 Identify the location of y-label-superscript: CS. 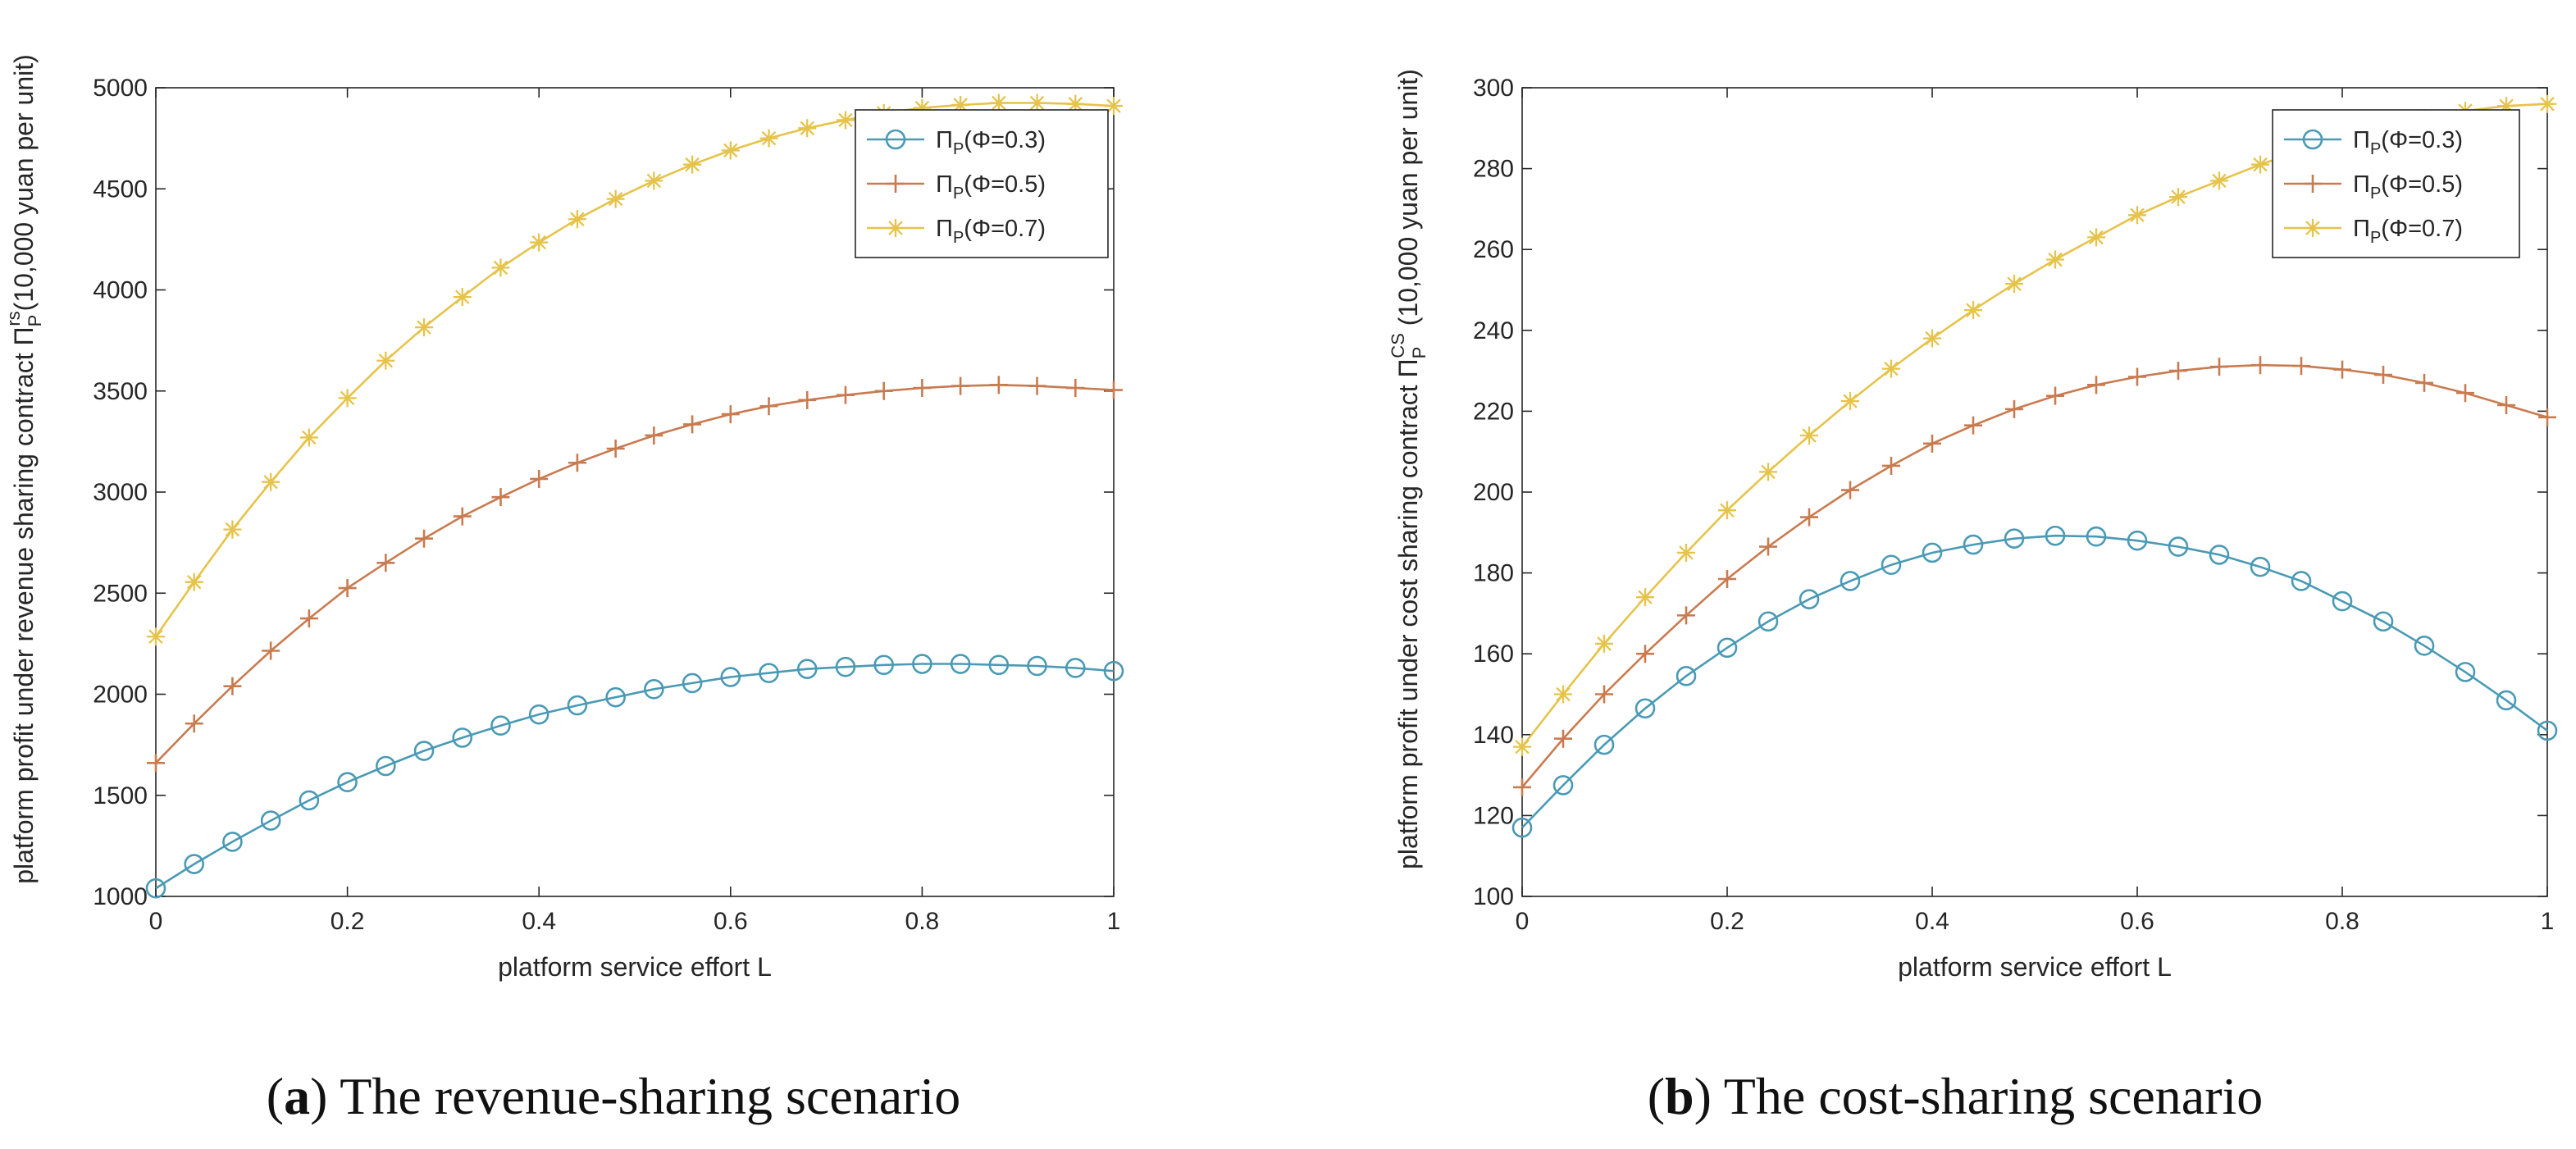
(1398, 345).